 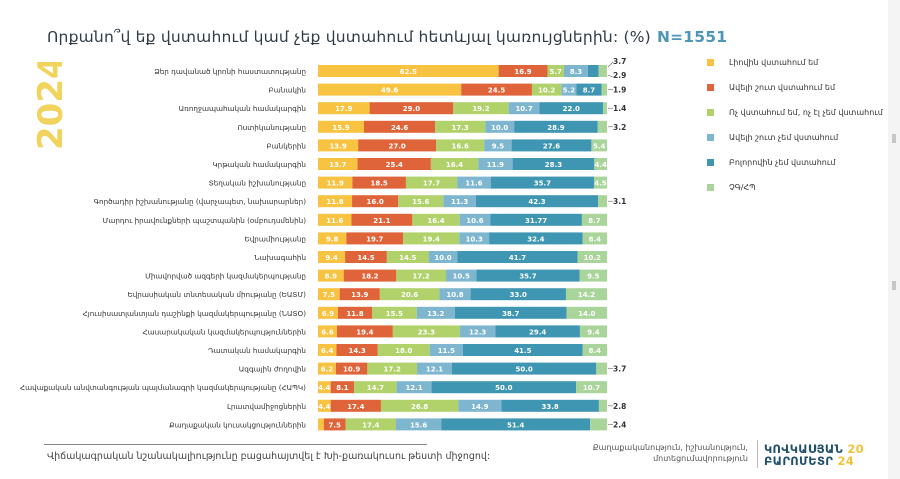 What do you see at coordinates (619, 90) in the screenshot?
I see `outside-value-label: 1.9` at bounding box center [619, 90].